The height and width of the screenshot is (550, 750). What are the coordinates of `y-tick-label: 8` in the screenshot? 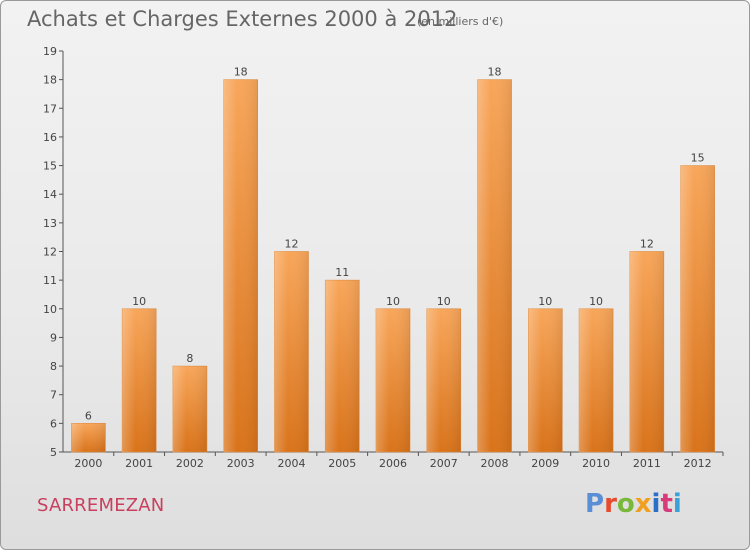 It's located at (53, 366).